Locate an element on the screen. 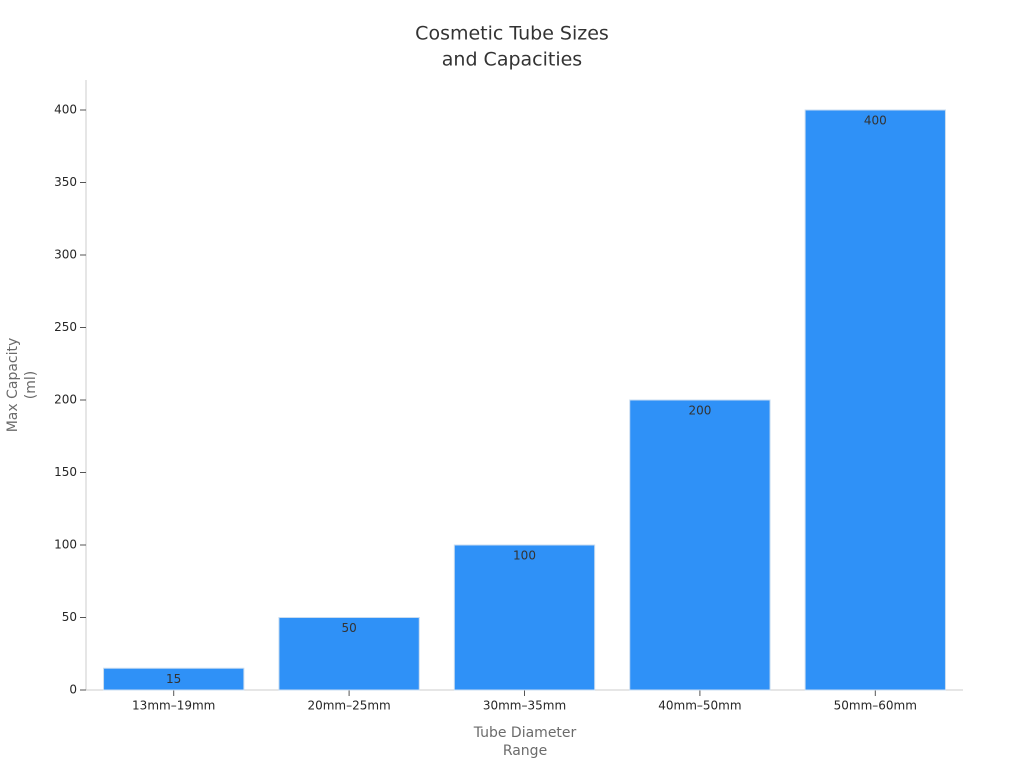  y-tick-label: 350 is located at coordinates (65, 182).